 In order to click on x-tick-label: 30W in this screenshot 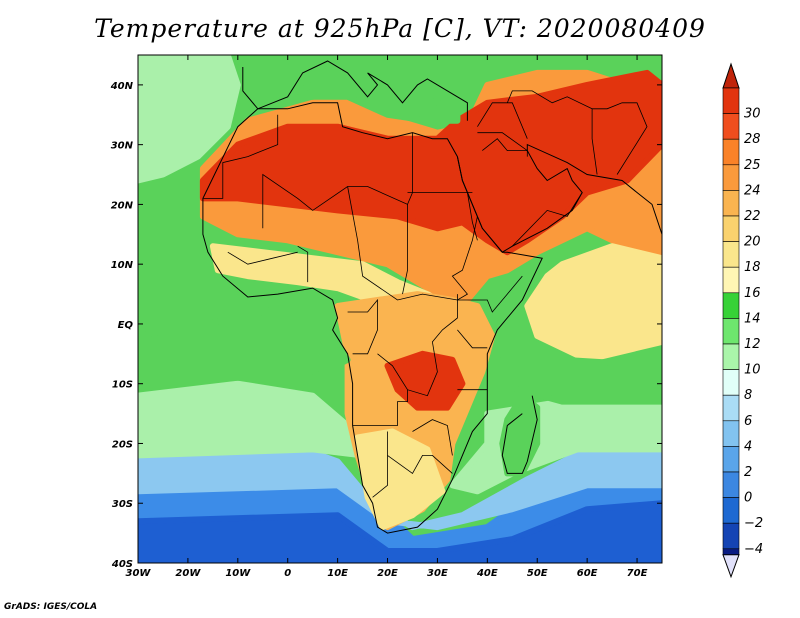, I will do `click(139, 573)`.